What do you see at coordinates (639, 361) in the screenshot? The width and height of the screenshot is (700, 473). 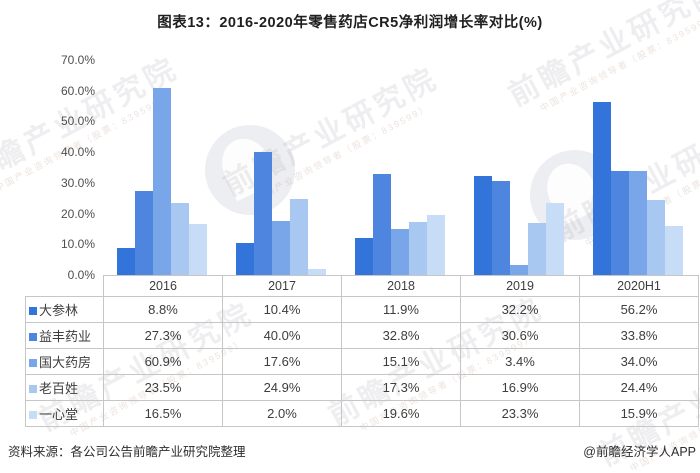 I see `value-cell-国大药房-2020H1: 34.0%` at bounding box center [639, 361].